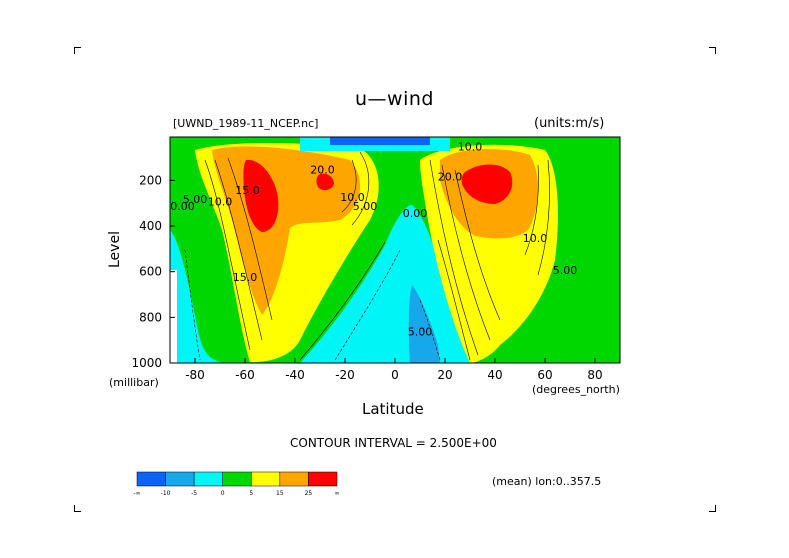  What do you see at coordinates (424, 324) in the screenshot?
I see `contour-fill-blue-tropics` at bounding box center [424, 324].